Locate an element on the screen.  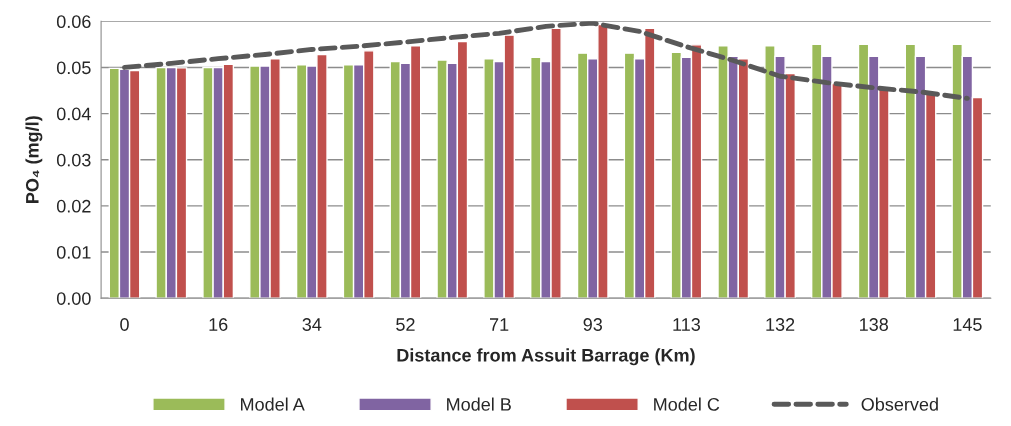
x-tick-label: 52 is located at coordinates (405, 324).